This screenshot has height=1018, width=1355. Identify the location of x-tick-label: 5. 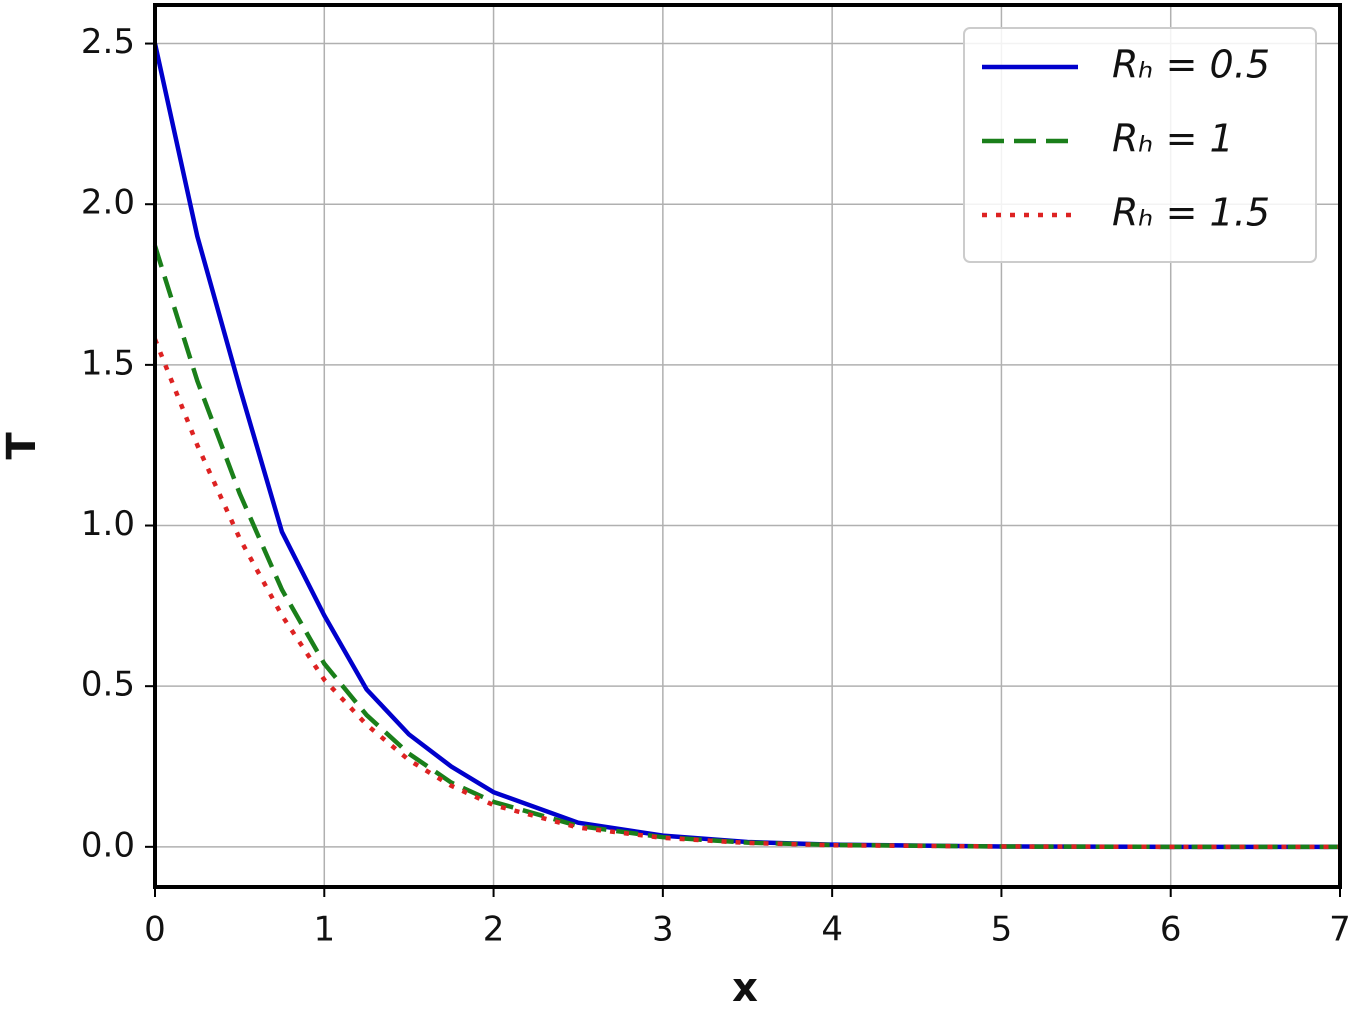
(1002, 930).